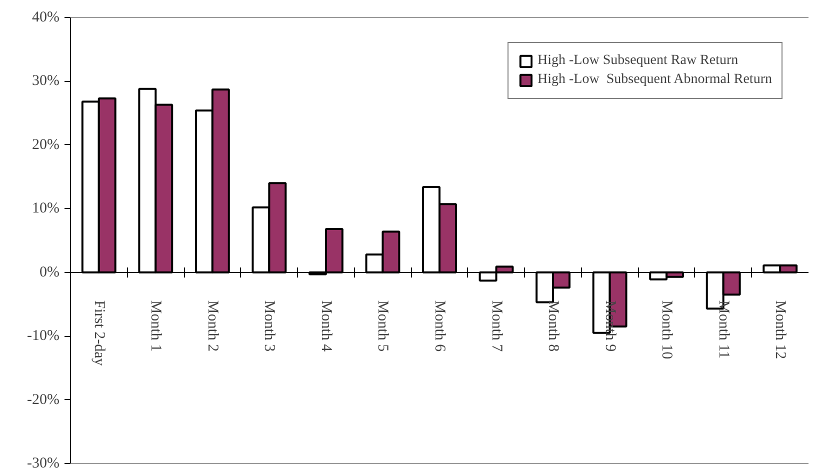  What do you see at coordinates (269, 326) in the screenshot?
I see `x-tick-label: Month 3` at bounding box center [269, 326].